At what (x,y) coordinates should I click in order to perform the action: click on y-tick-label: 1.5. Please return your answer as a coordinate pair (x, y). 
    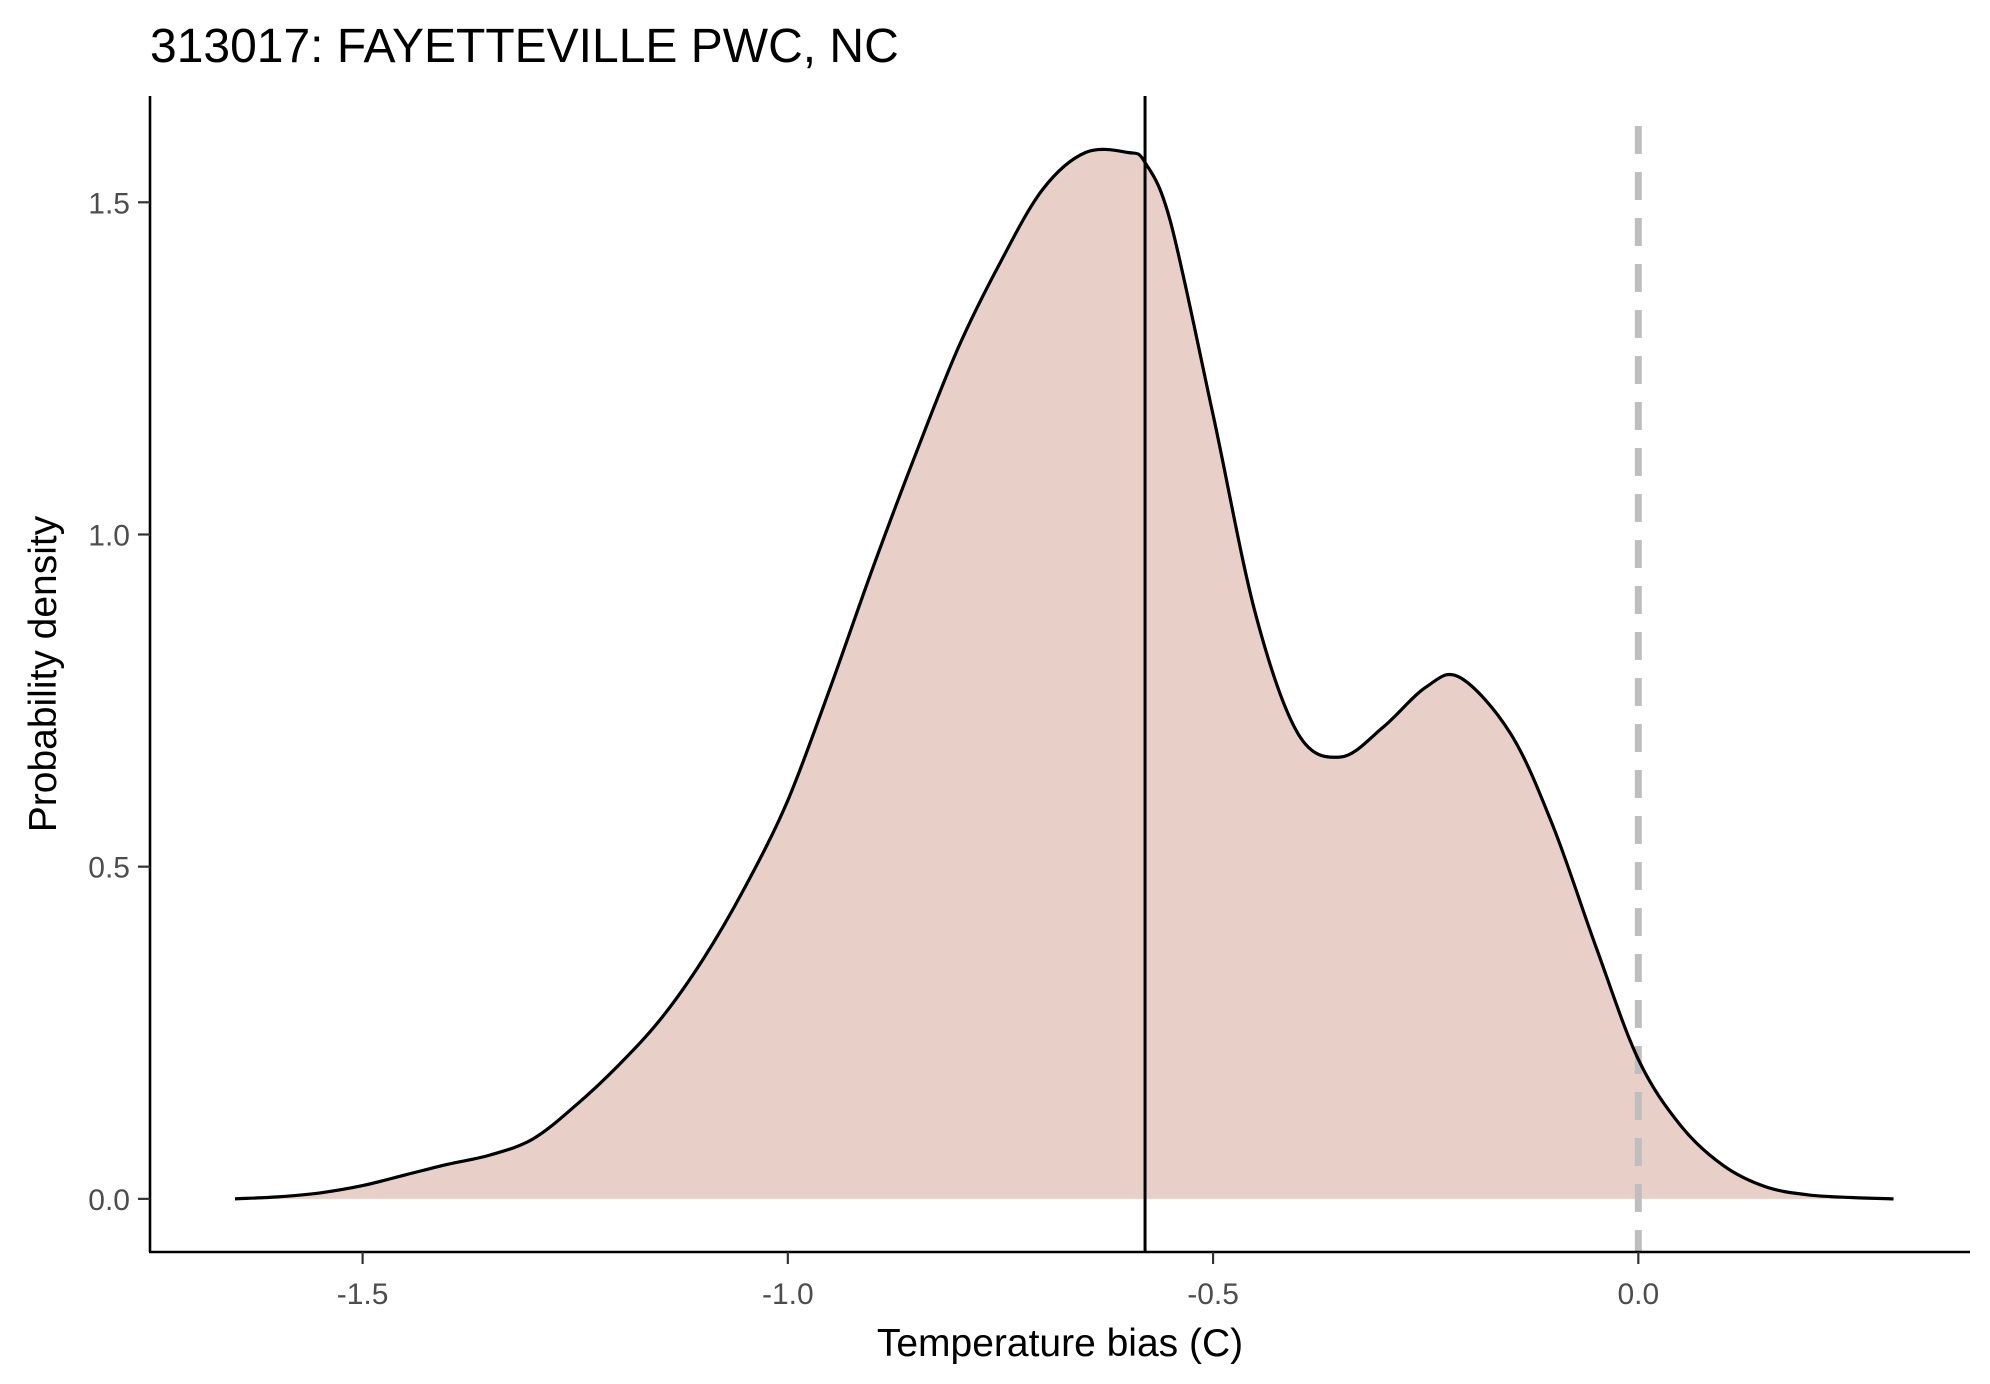
    Looking at the image, I should click on (109, 203).